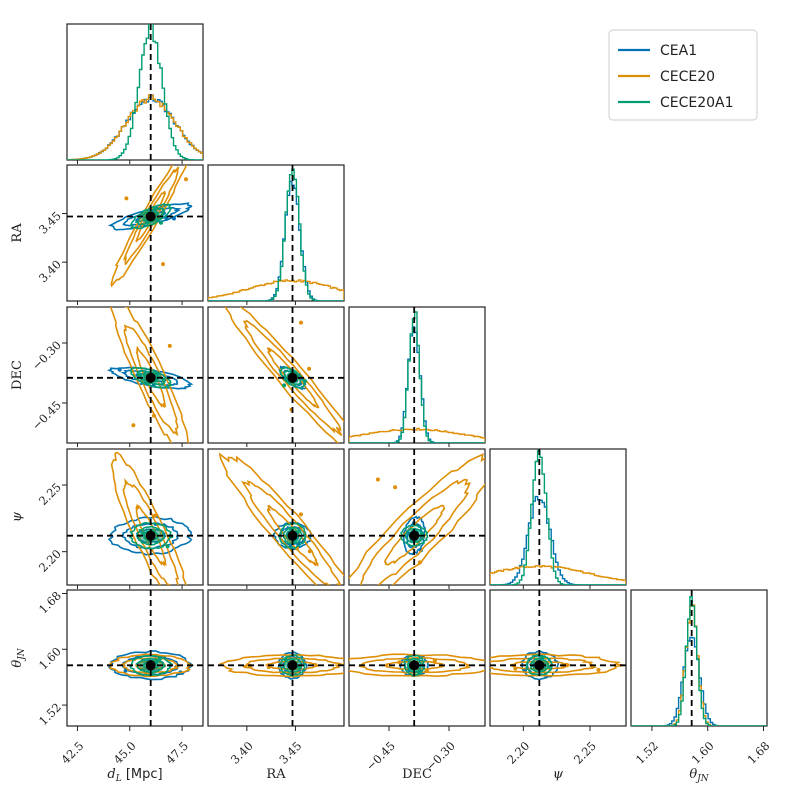 The image size is (793, 797). I want to click on panel-dL-thetaJN, so click(135, 658).